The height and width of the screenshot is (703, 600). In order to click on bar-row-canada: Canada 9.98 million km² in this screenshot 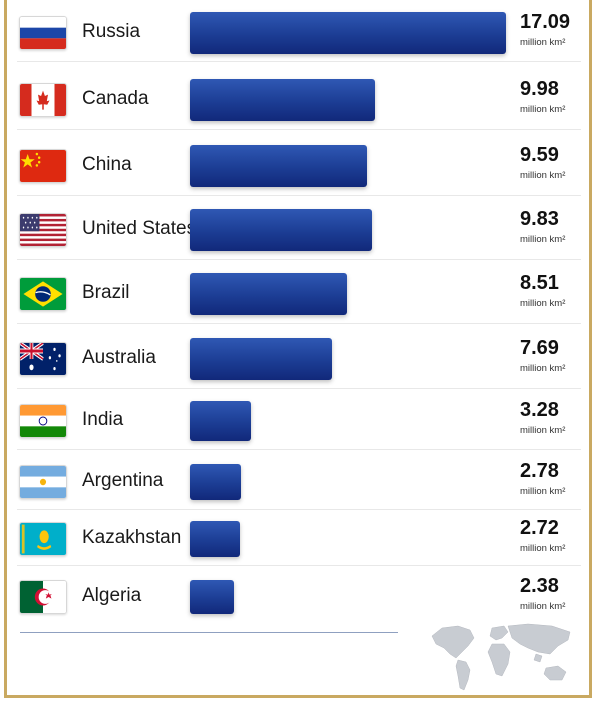, I will do `click(298, 100)`.